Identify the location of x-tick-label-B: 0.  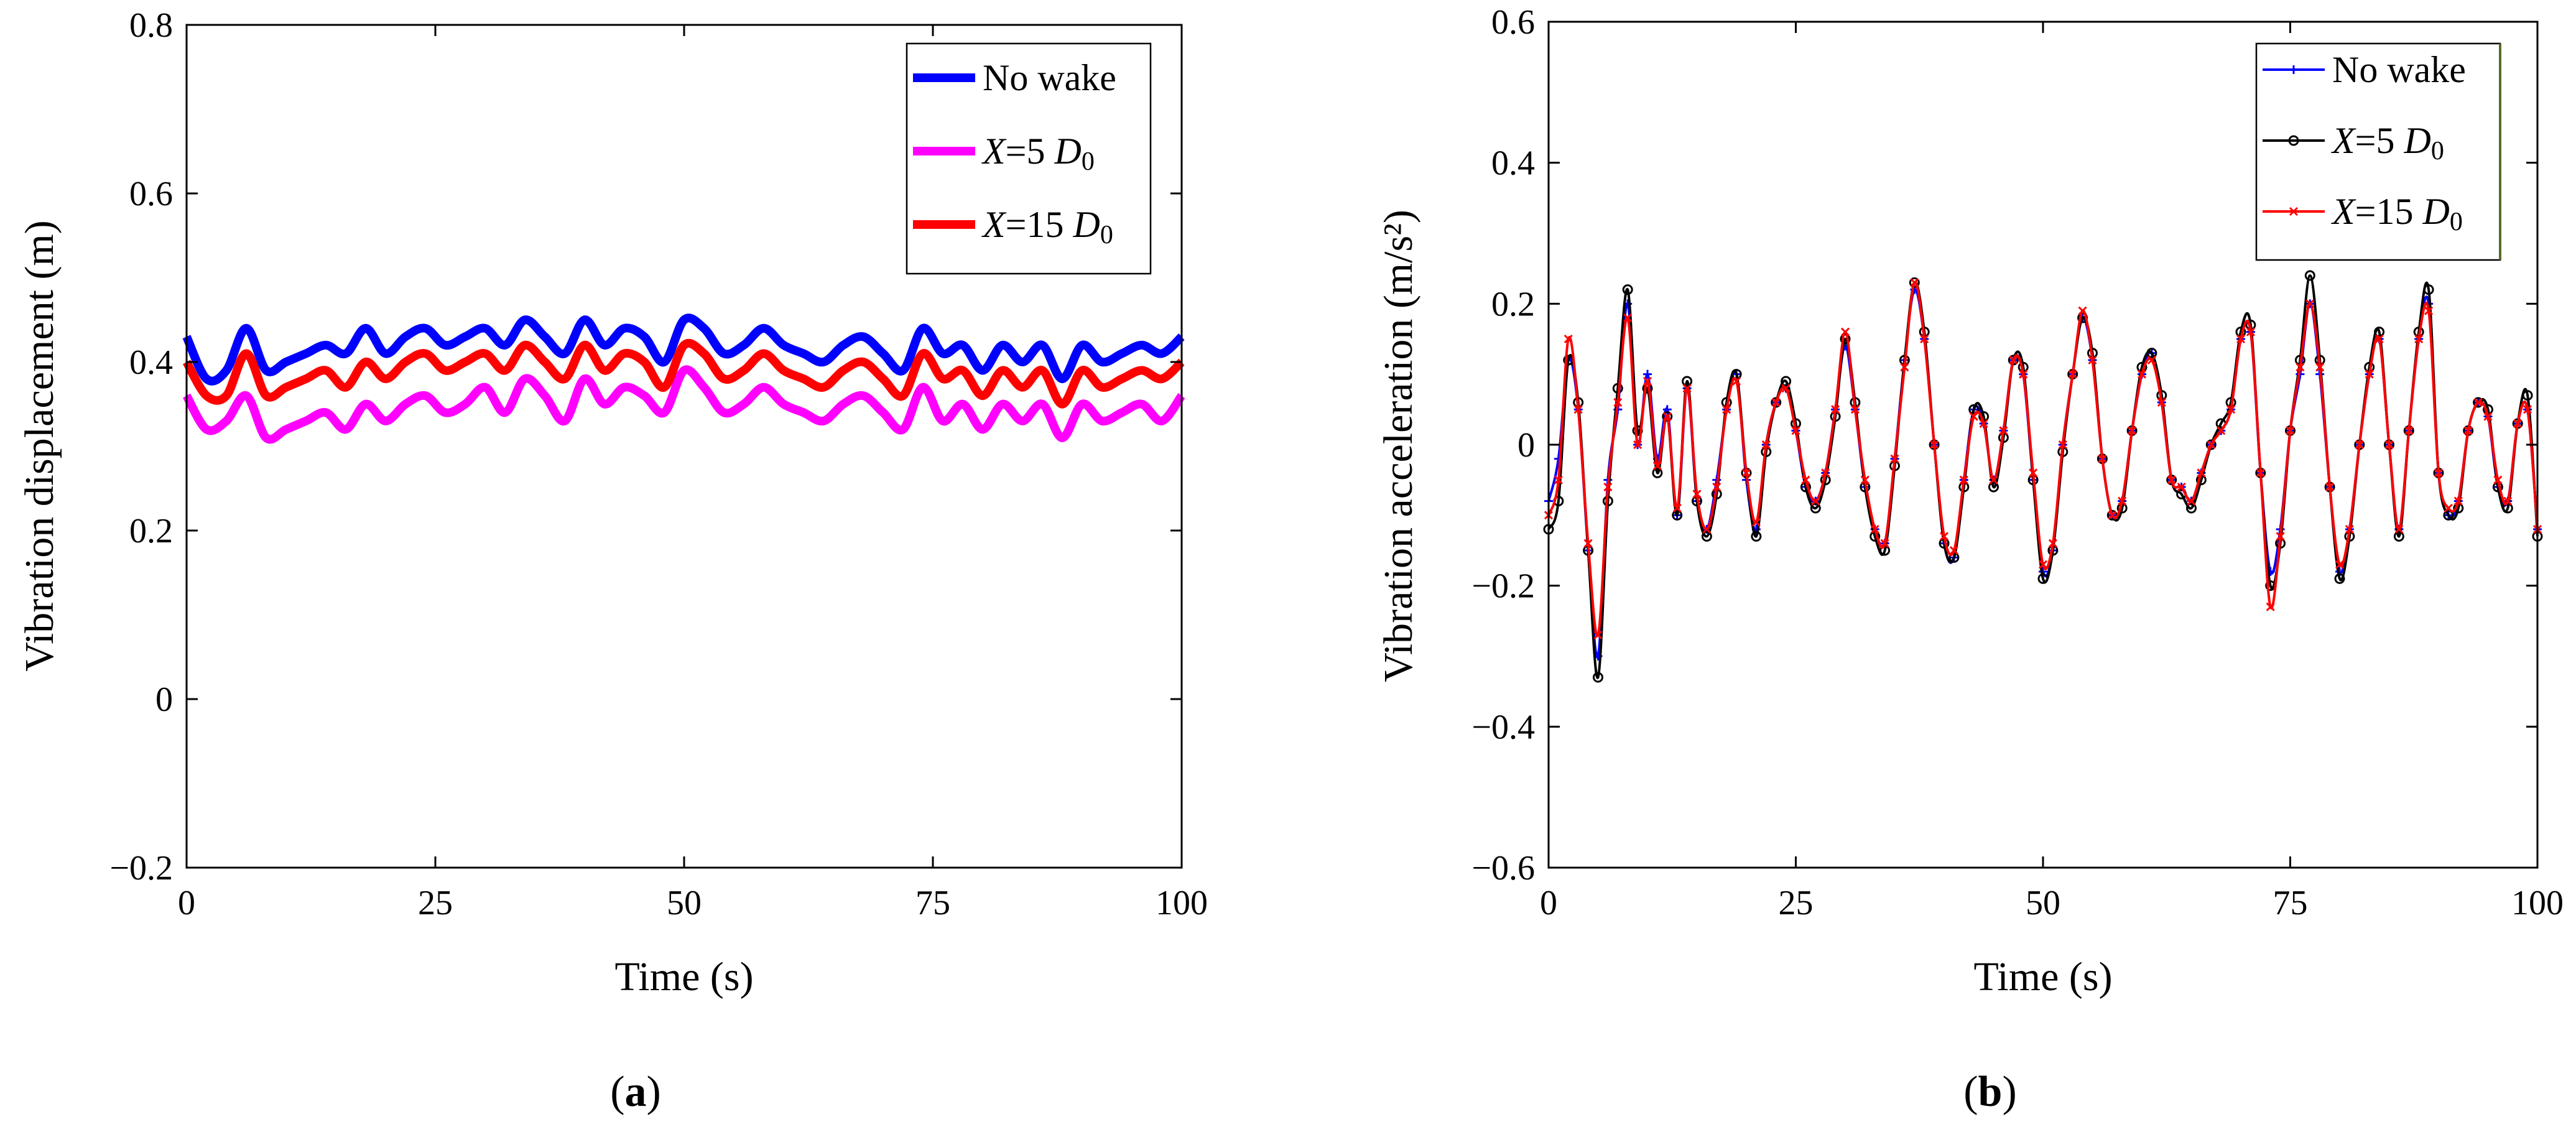
(1549, 903).